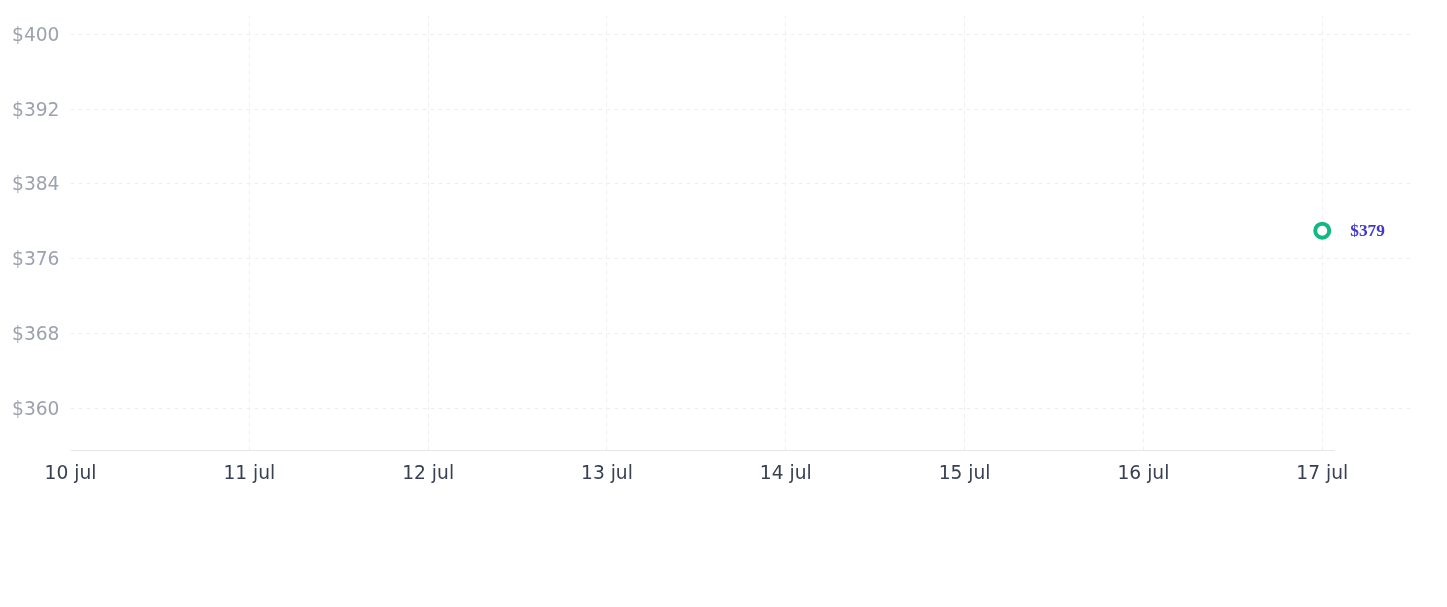  I want to click on y-tick-label: $400, so click(36, 34).